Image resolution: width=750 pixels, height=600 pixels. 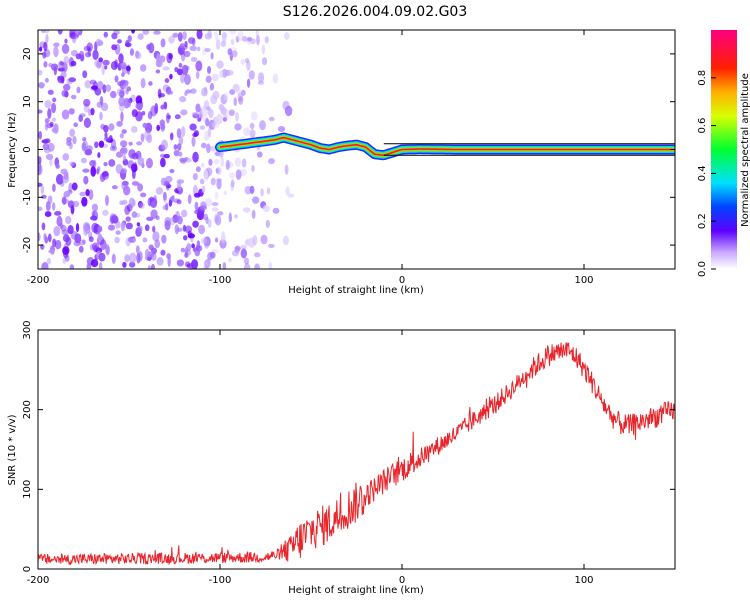 I want to click on spectrogram-y-tick-label: 10, so click(x=27, y=101).